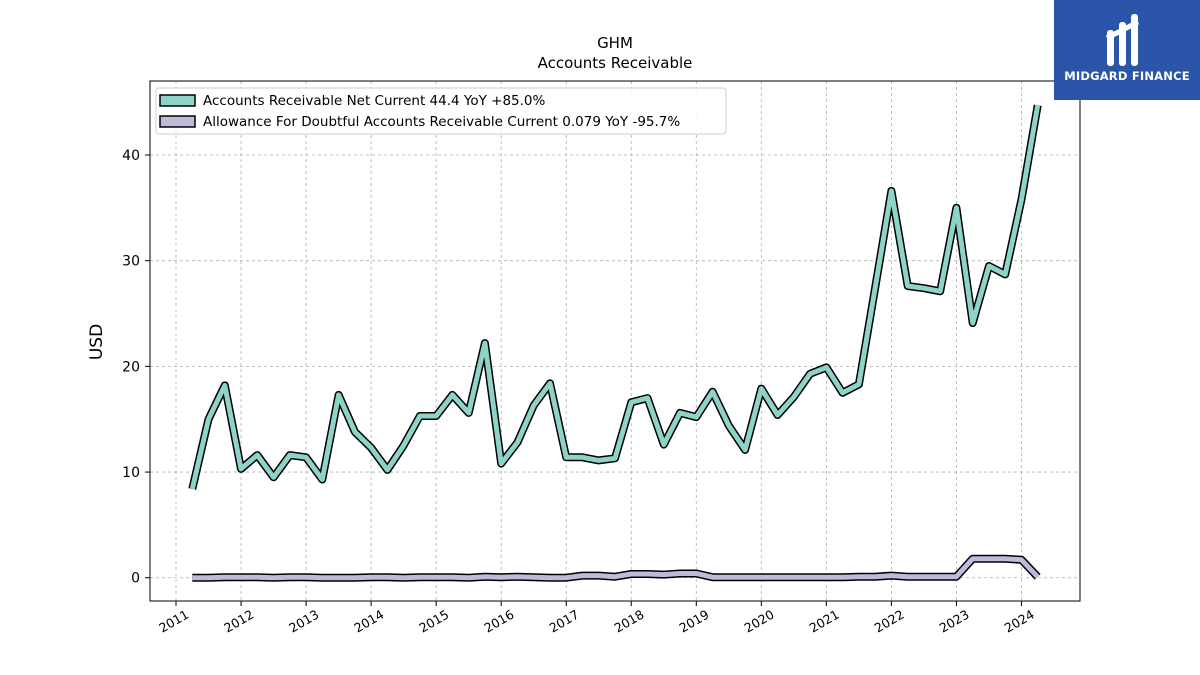 The image size is (1200, 675). Describe the element at coordinates (131, 156) in the screenshot. I see `y-tick-label: 40` at that location.